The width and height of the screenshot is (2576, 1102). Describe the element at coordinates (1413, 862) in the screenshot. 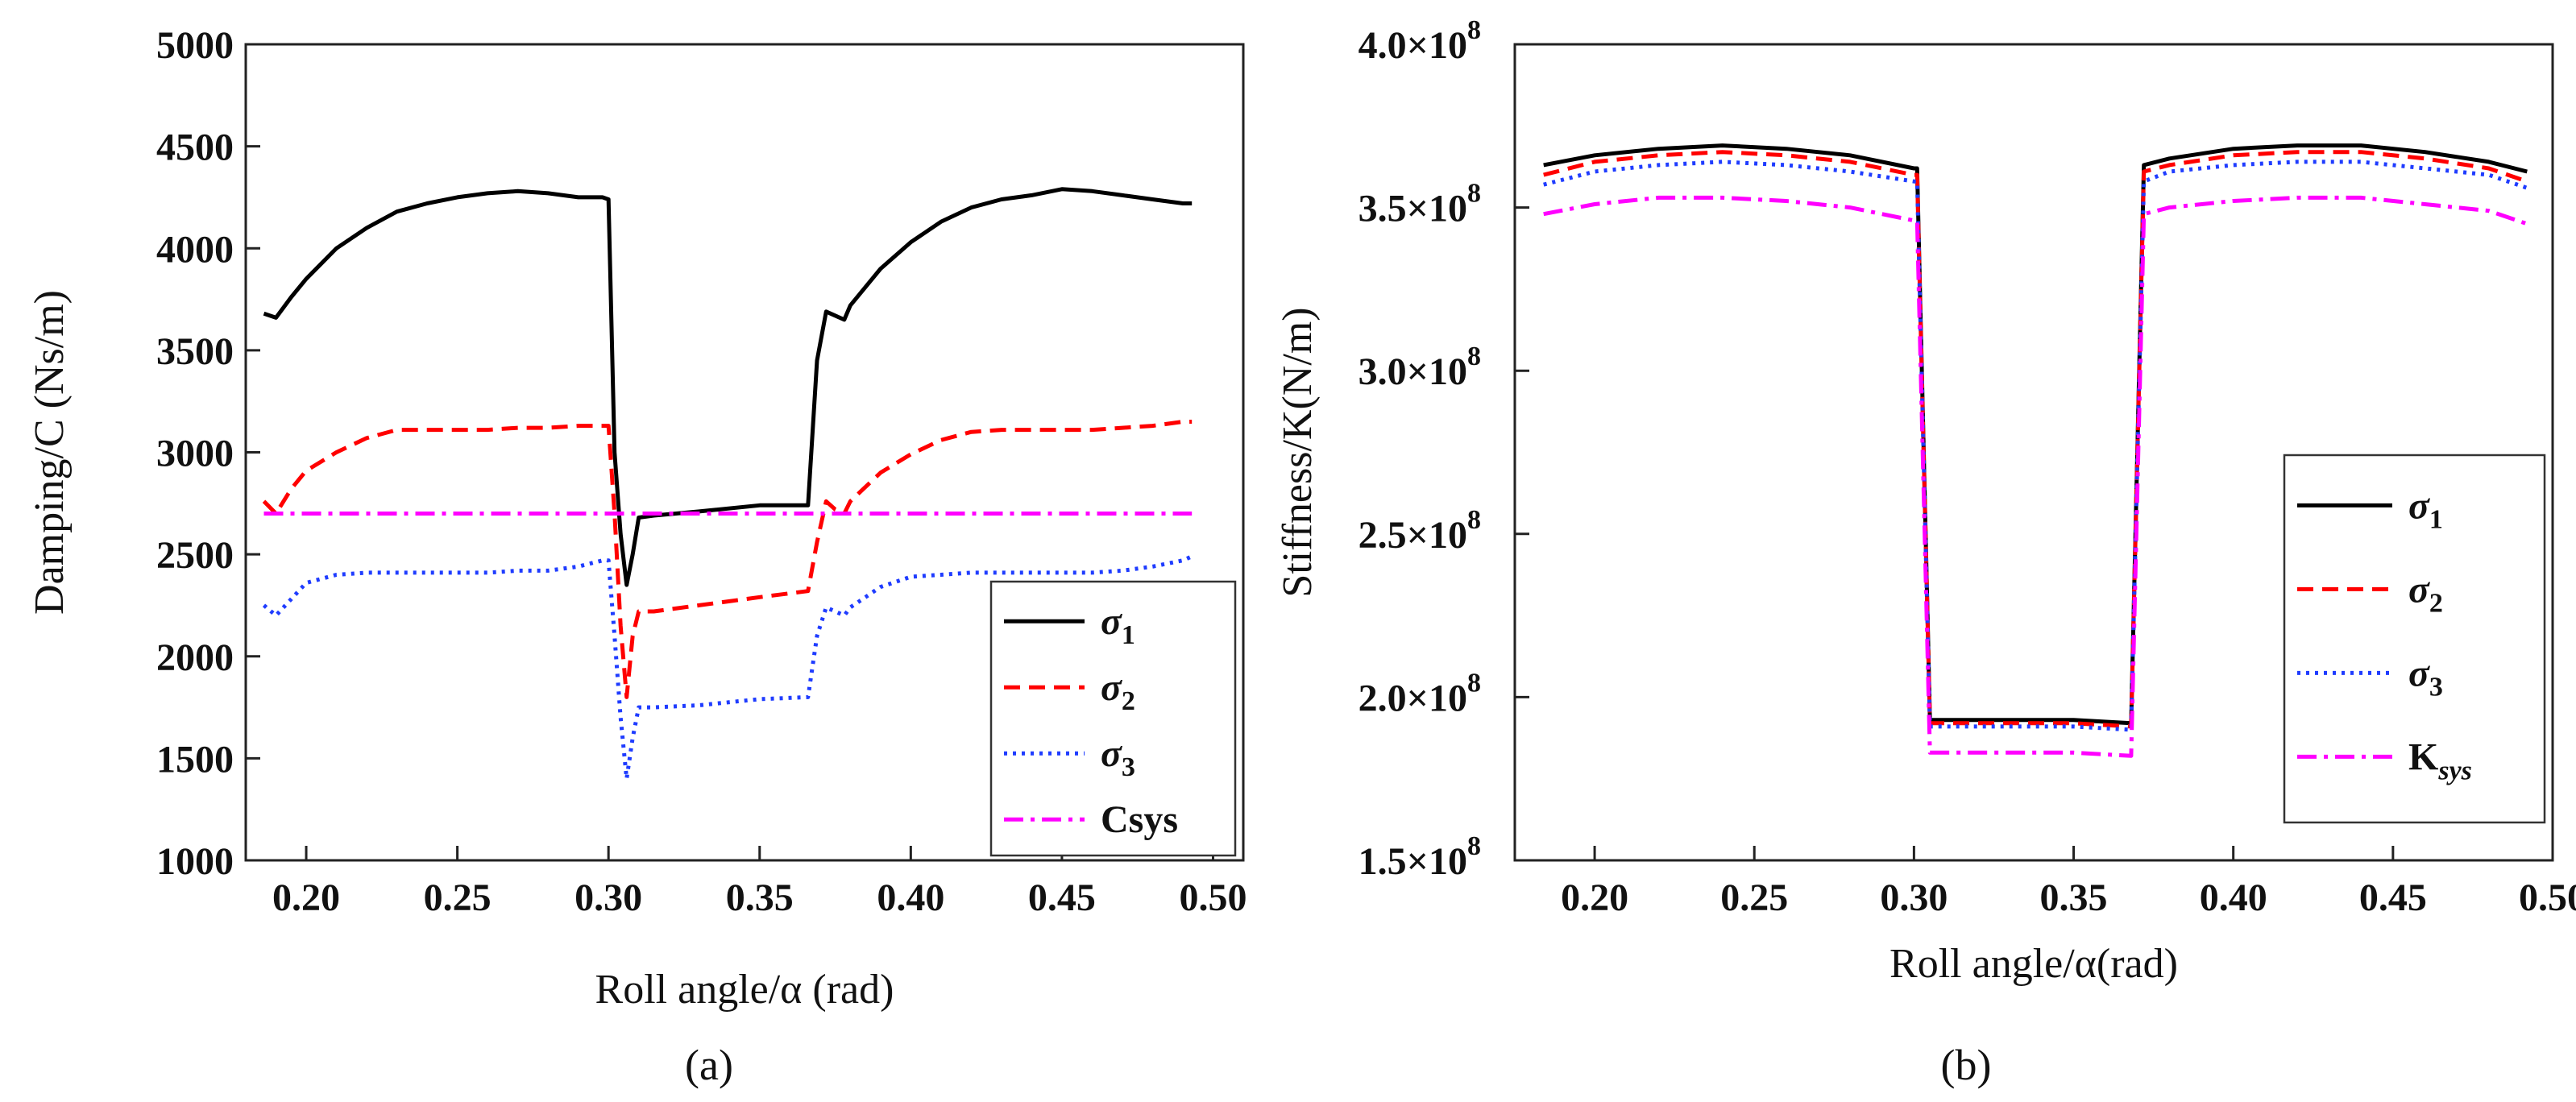

I see `chart1-y-tick-mantissa: 1.5×10` at that location.